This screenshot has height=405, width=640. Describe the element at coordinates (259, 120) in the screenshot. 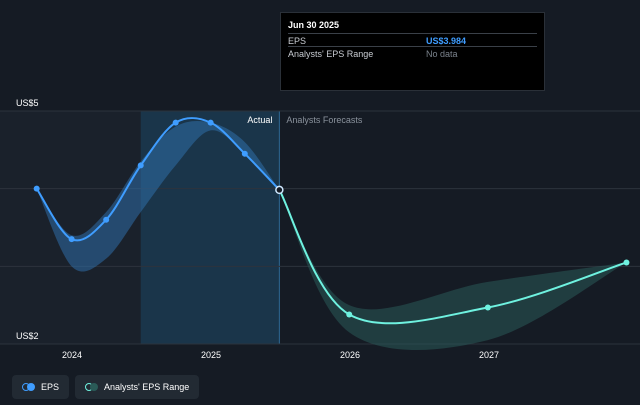

I see `actual-label: Actual` at that location.